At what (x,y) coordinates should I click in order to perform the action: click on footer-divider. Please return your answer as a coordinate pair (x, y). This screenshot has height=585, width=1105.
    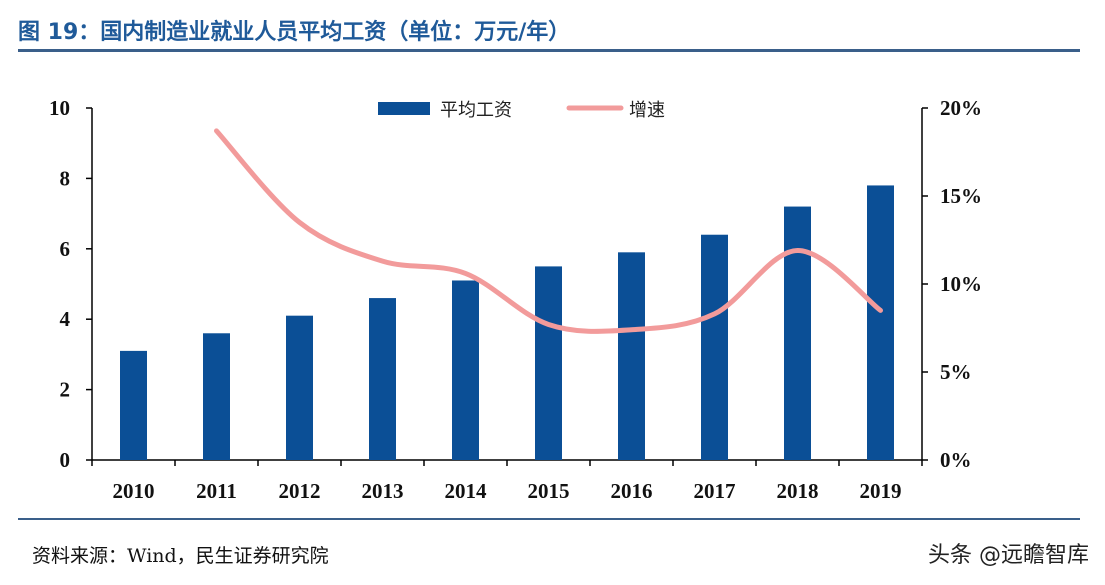
    Looking at the image, I should click on (549, 519).